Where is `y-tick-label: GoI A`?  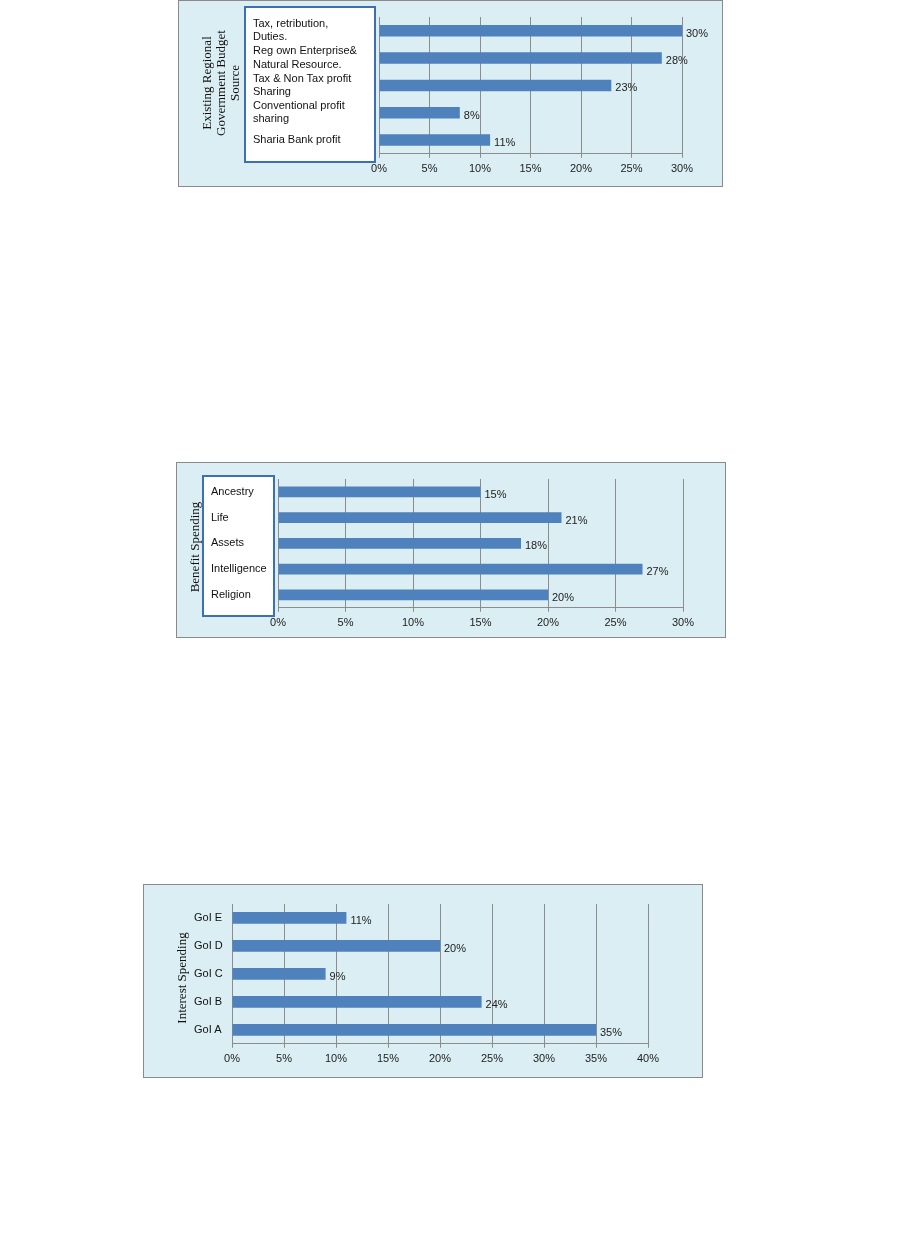
y-tick-label: GoI A is located at coordinates (208, 1028).